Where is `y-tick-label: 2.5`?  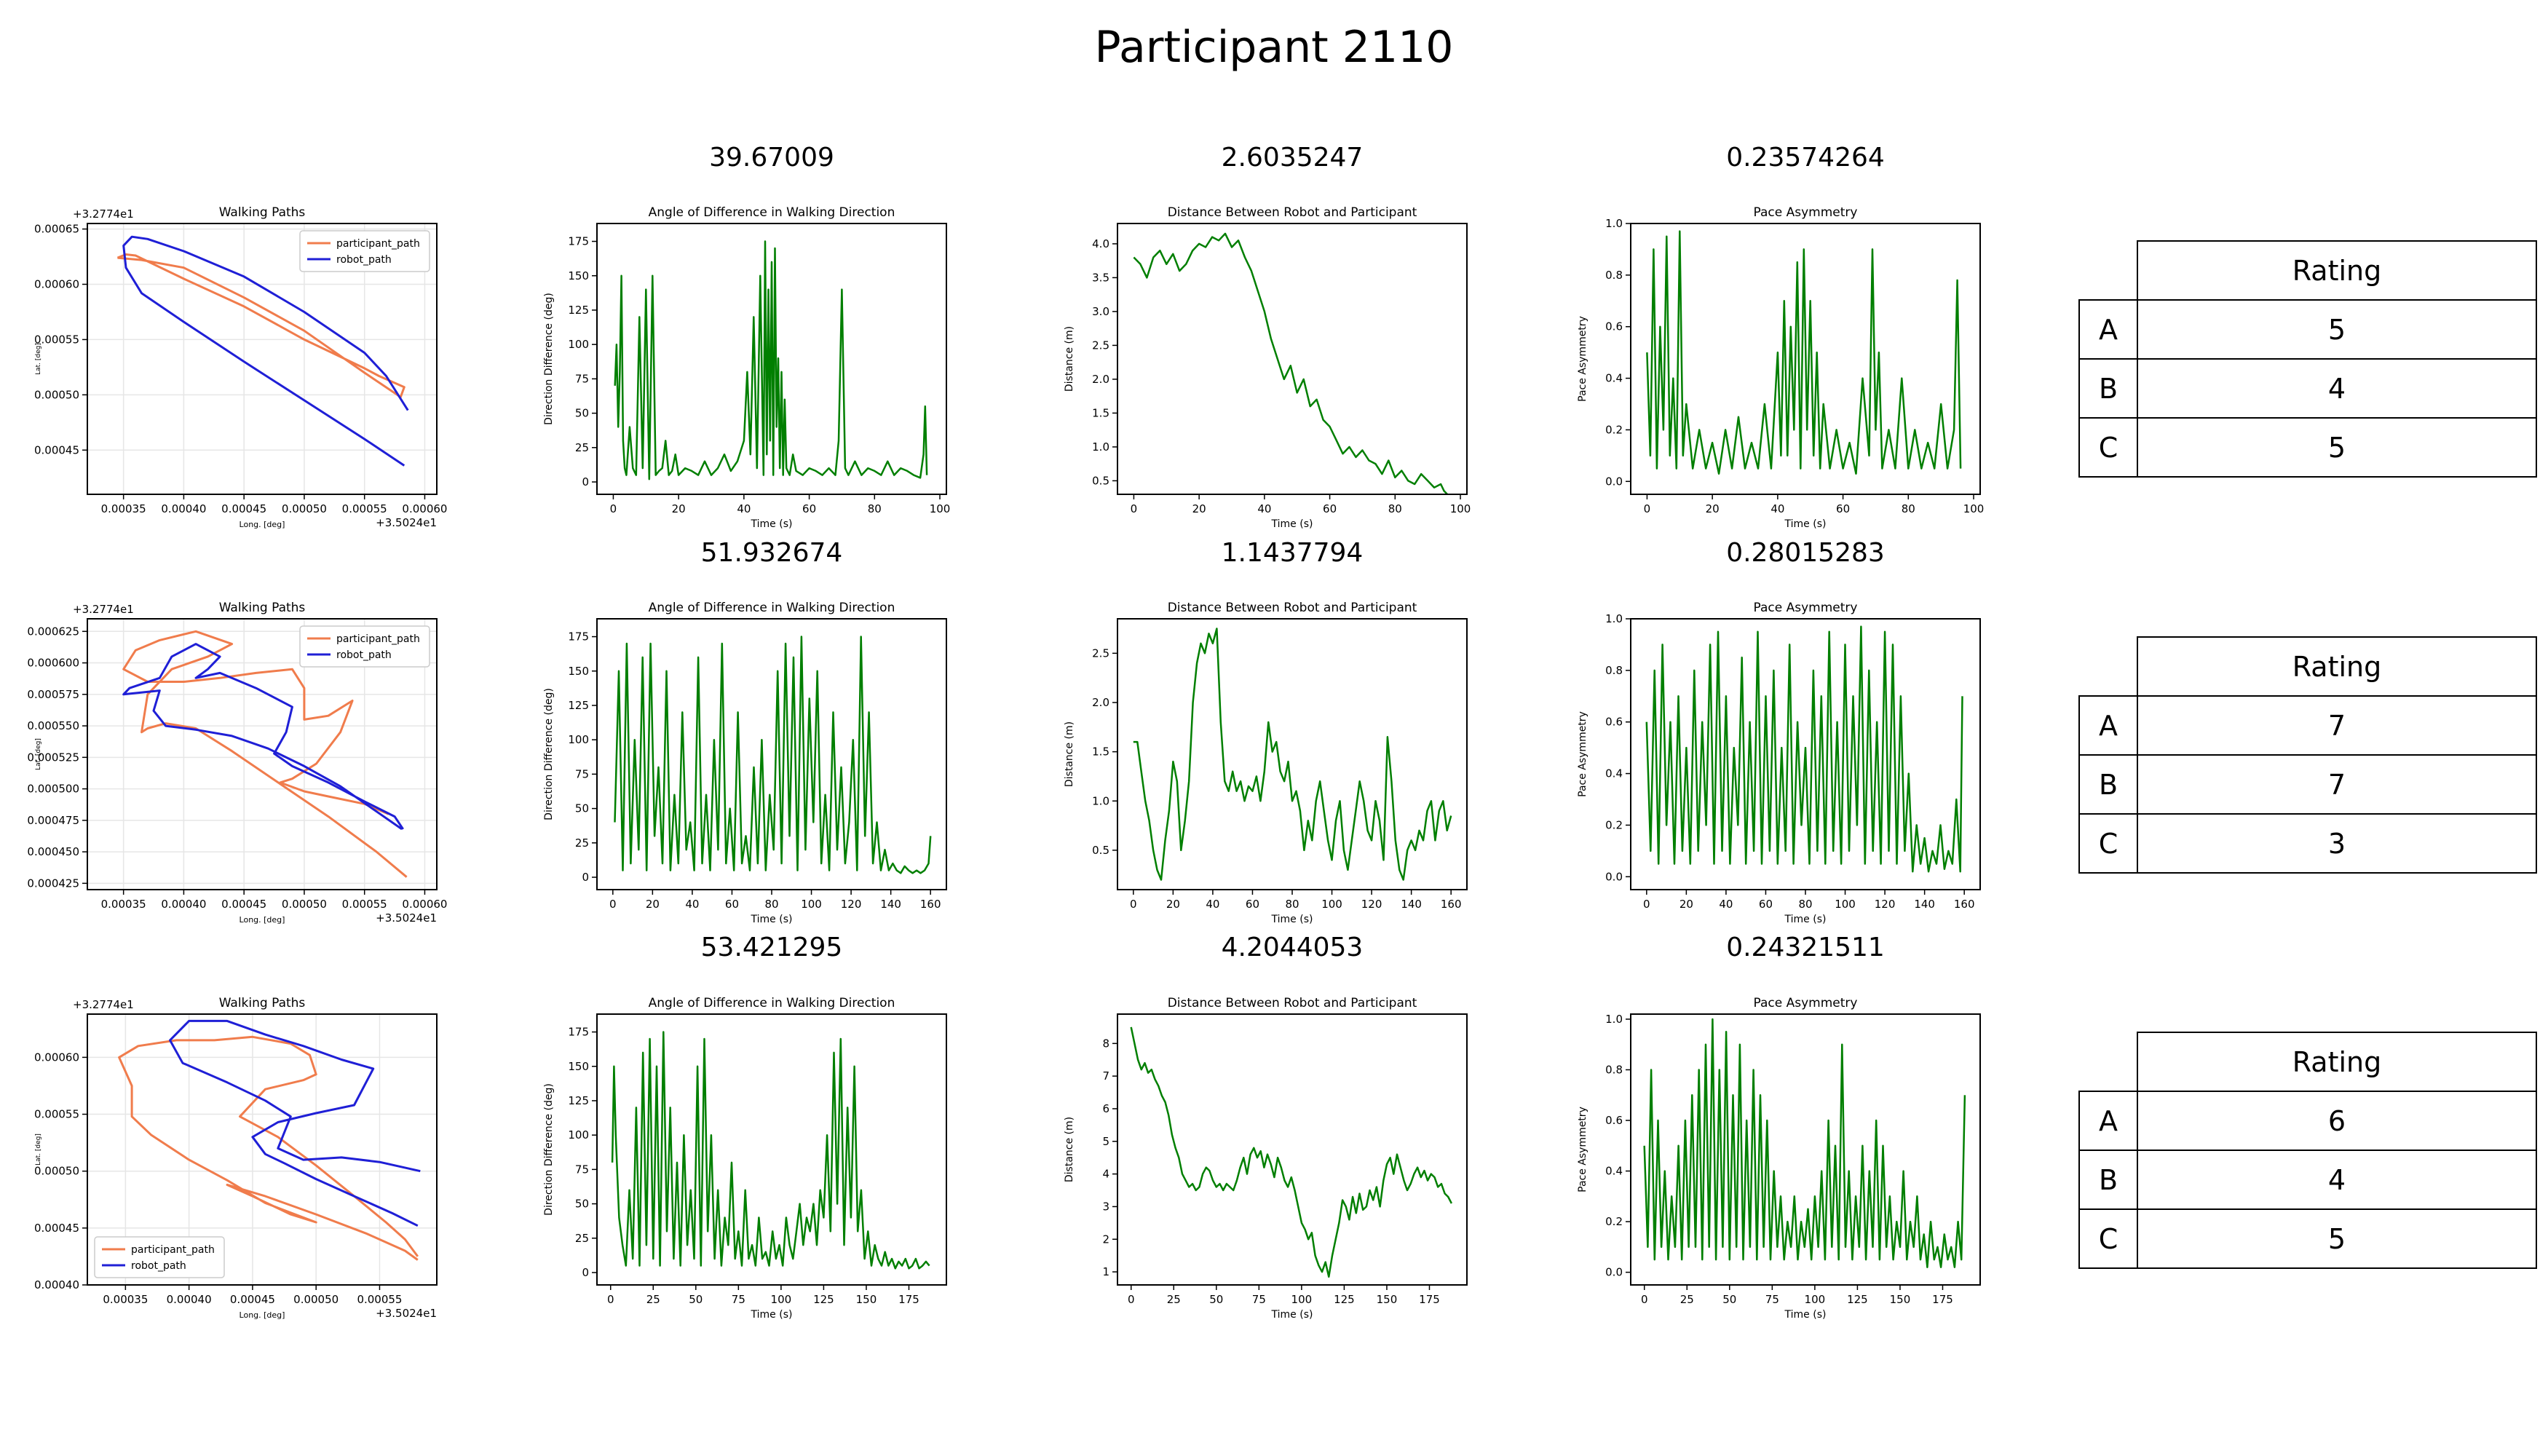
y-tick-label: 2.5 is located at coordinates (1100, 345).